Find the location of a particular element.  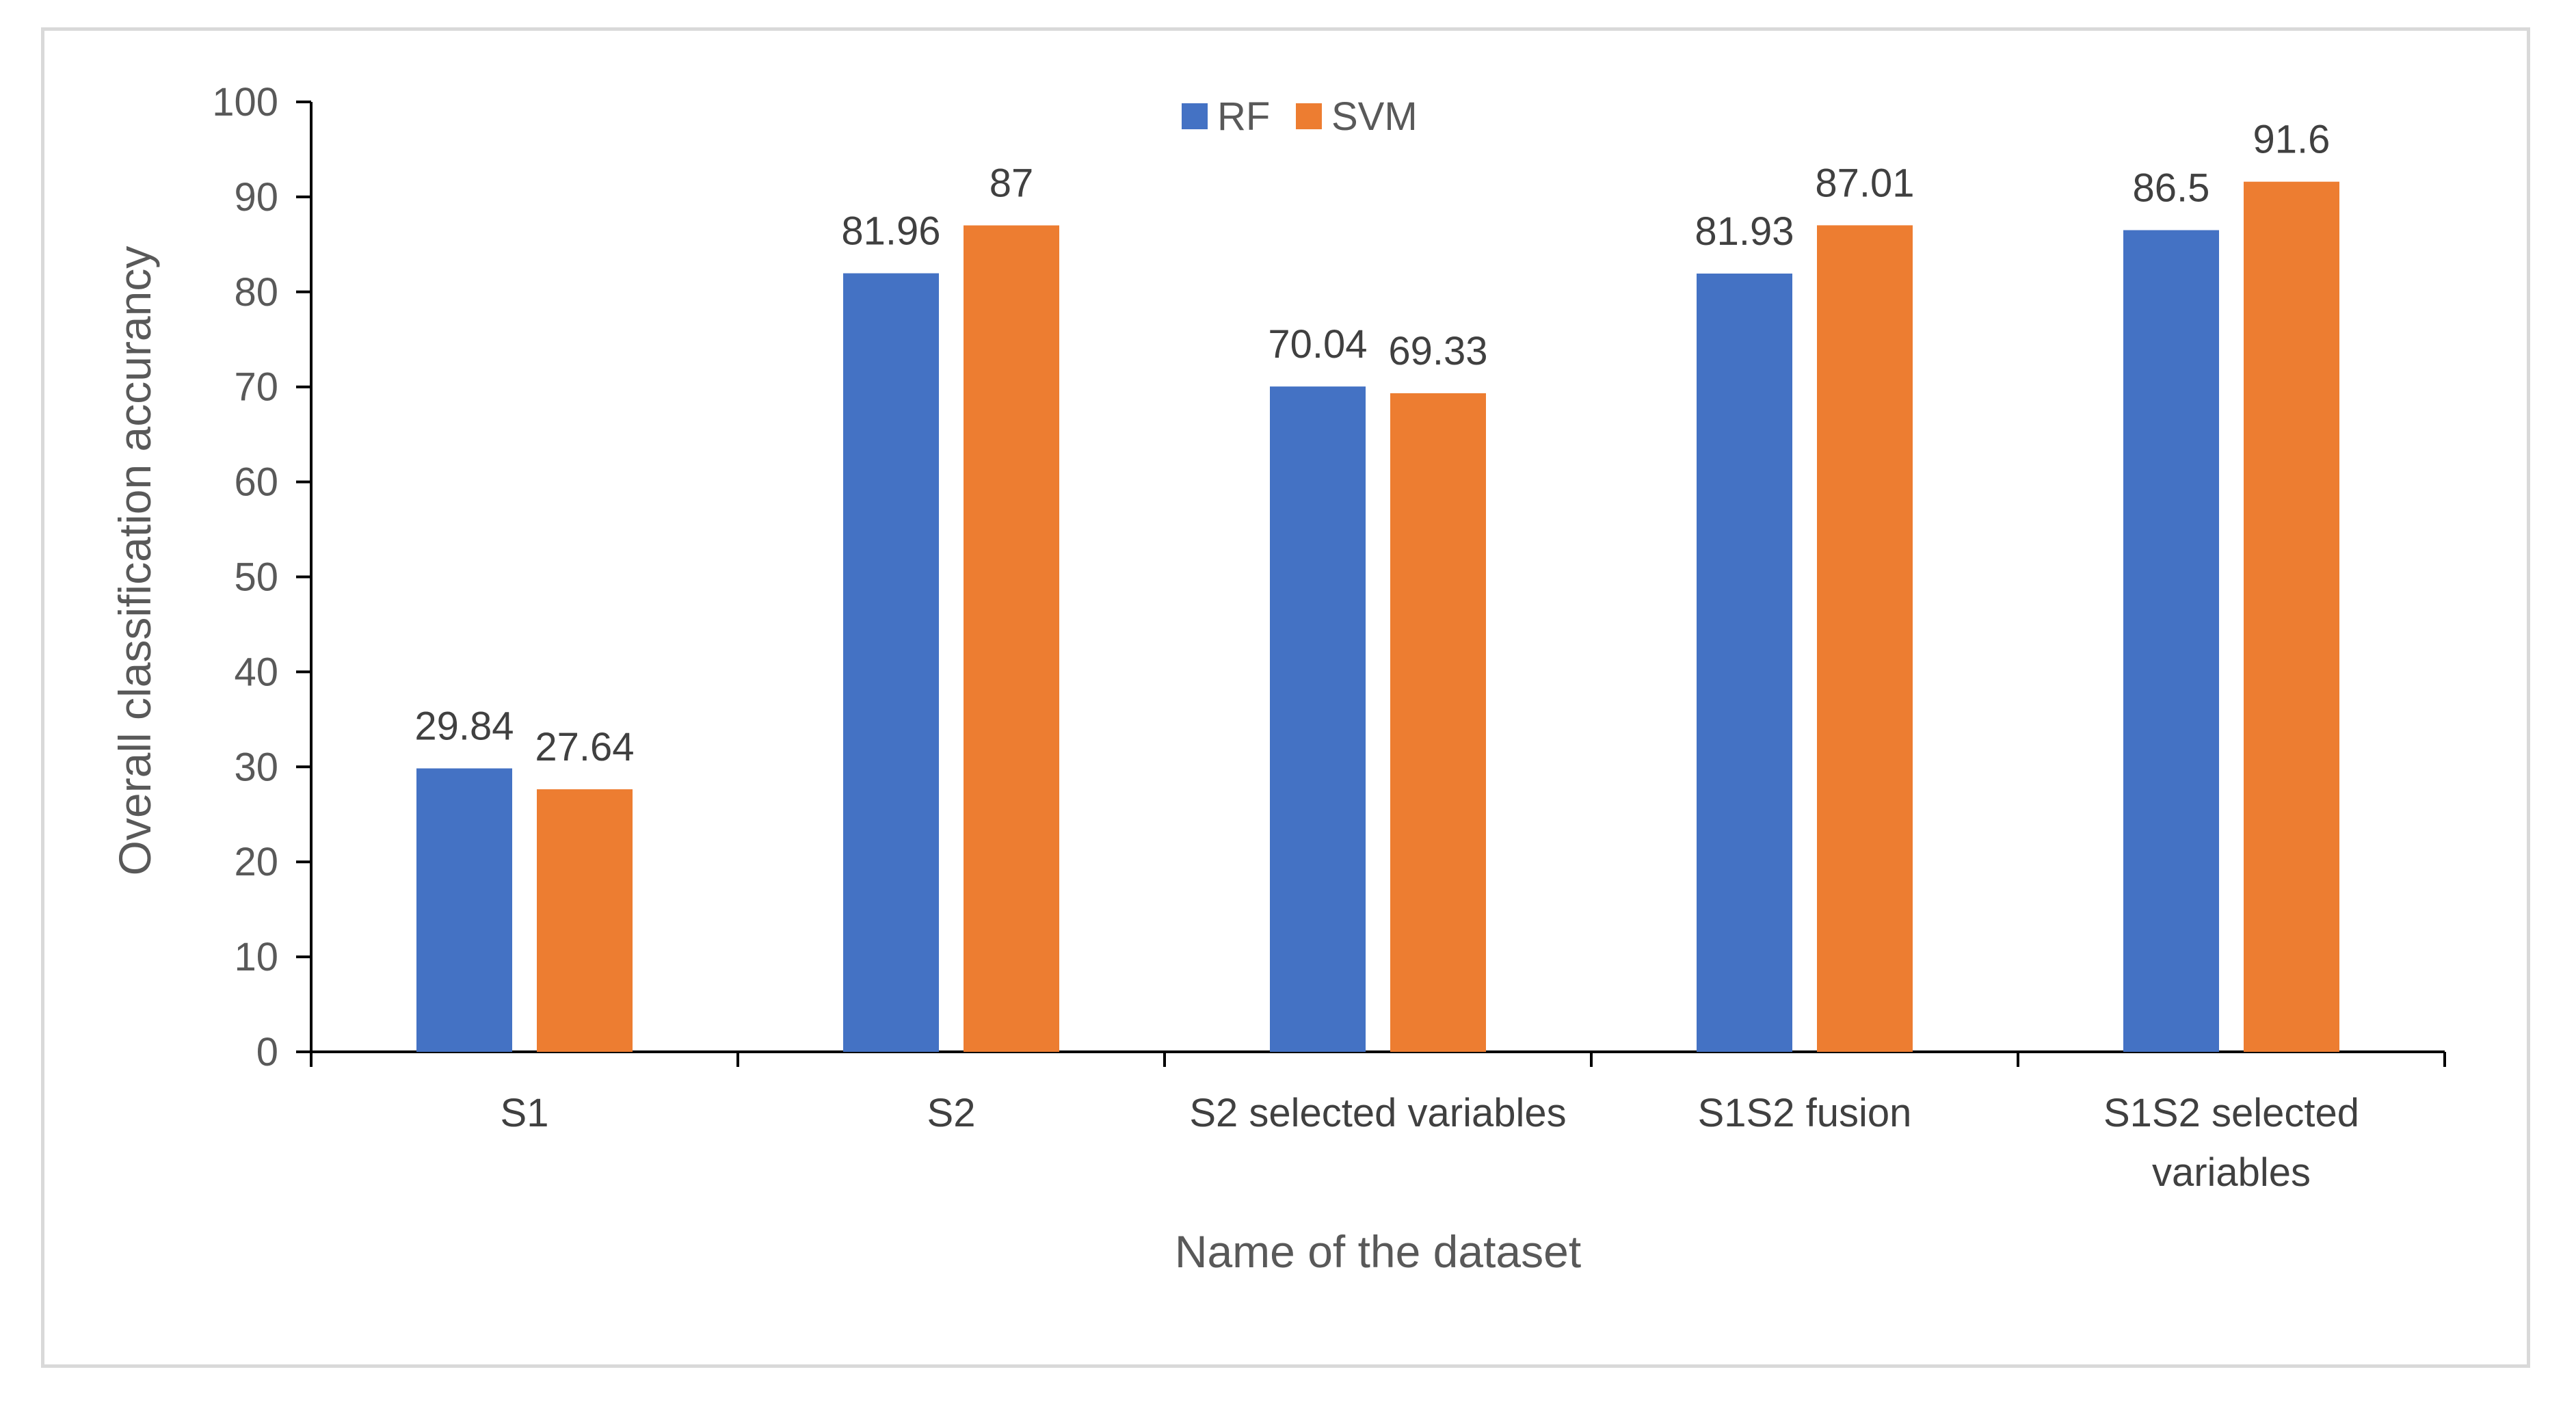

x-category-label: S1S2 selected is located at coordinates (2231, 1113).